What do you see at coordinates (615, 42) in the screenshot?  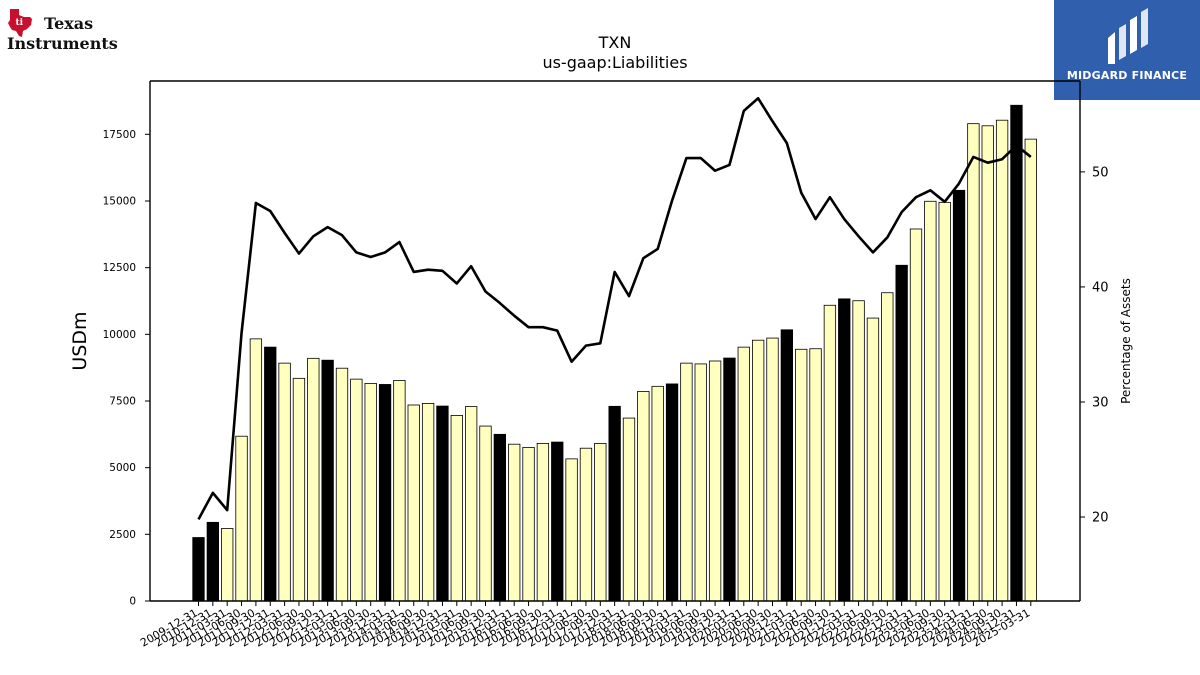 I see `chart-title: TXN` at bounding box center [615, 42].